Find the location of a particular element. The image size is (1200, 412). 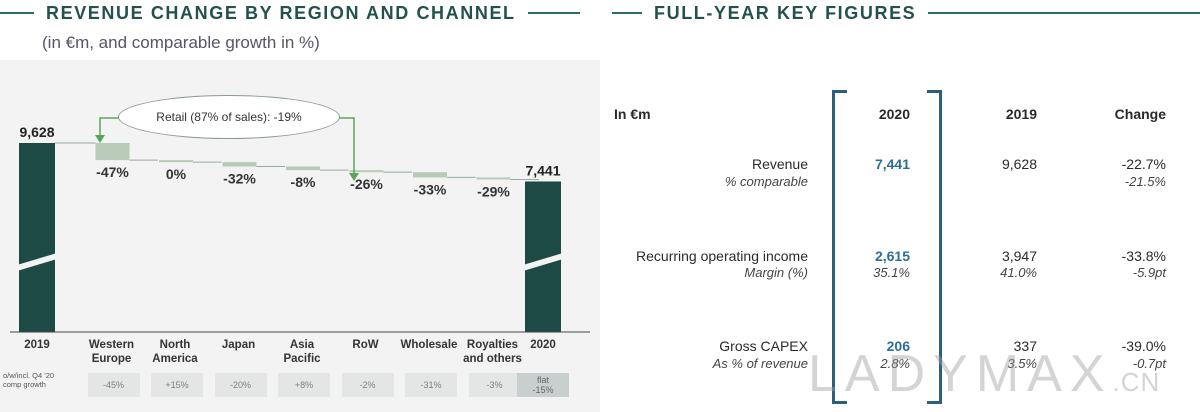

right-panel-title: FULL-YEAR KEY FIGURES is located at coordinates (785, 12).